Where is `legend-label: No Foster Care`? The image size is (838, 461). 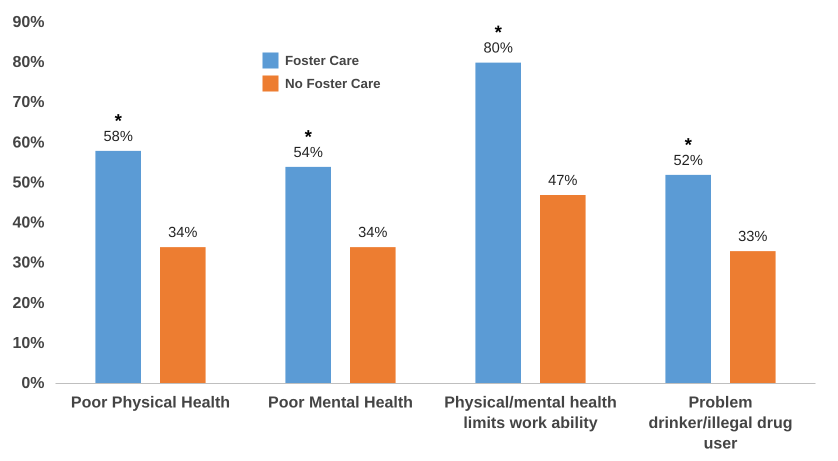 legend-label: No Foster Care is located at coordinates (333, 83).